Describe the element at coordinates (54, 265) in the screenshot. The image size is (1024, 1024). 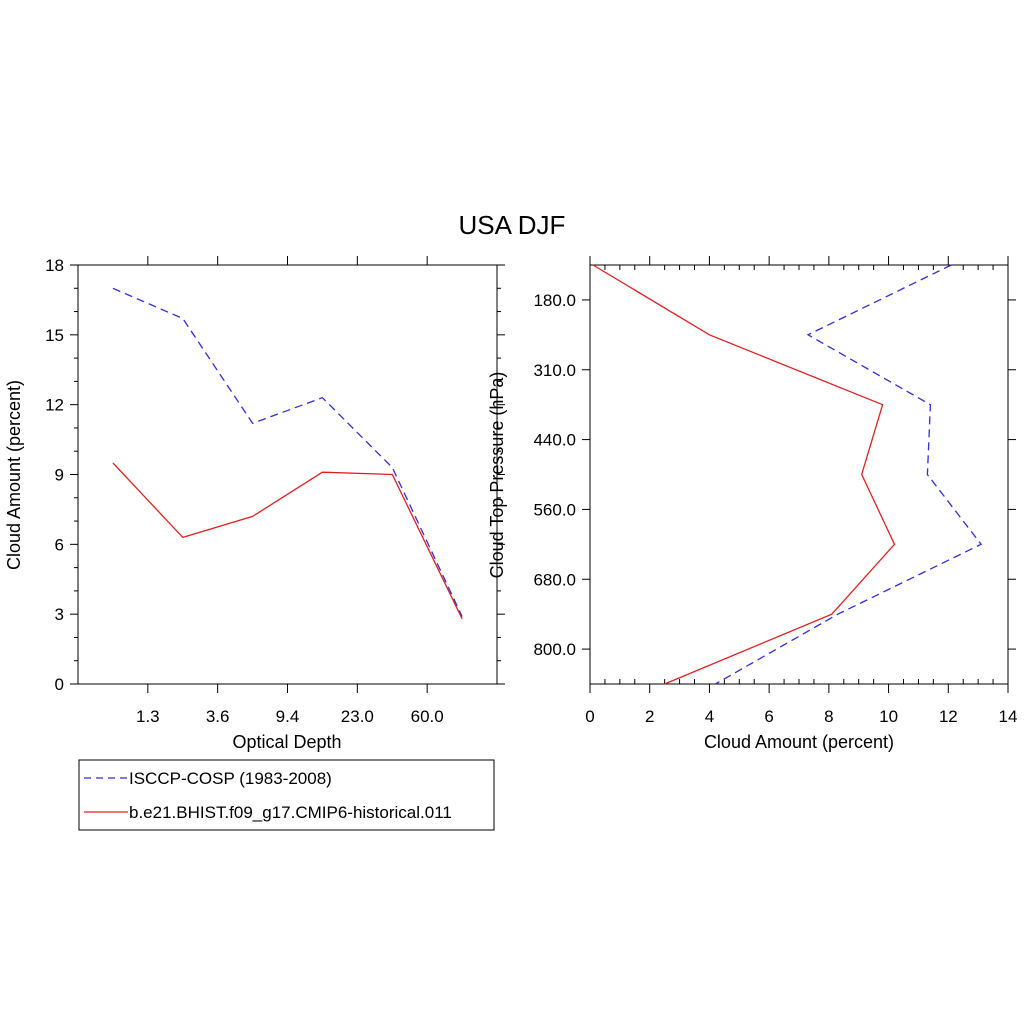
I see `left-y-tick-label: 18` at that location.